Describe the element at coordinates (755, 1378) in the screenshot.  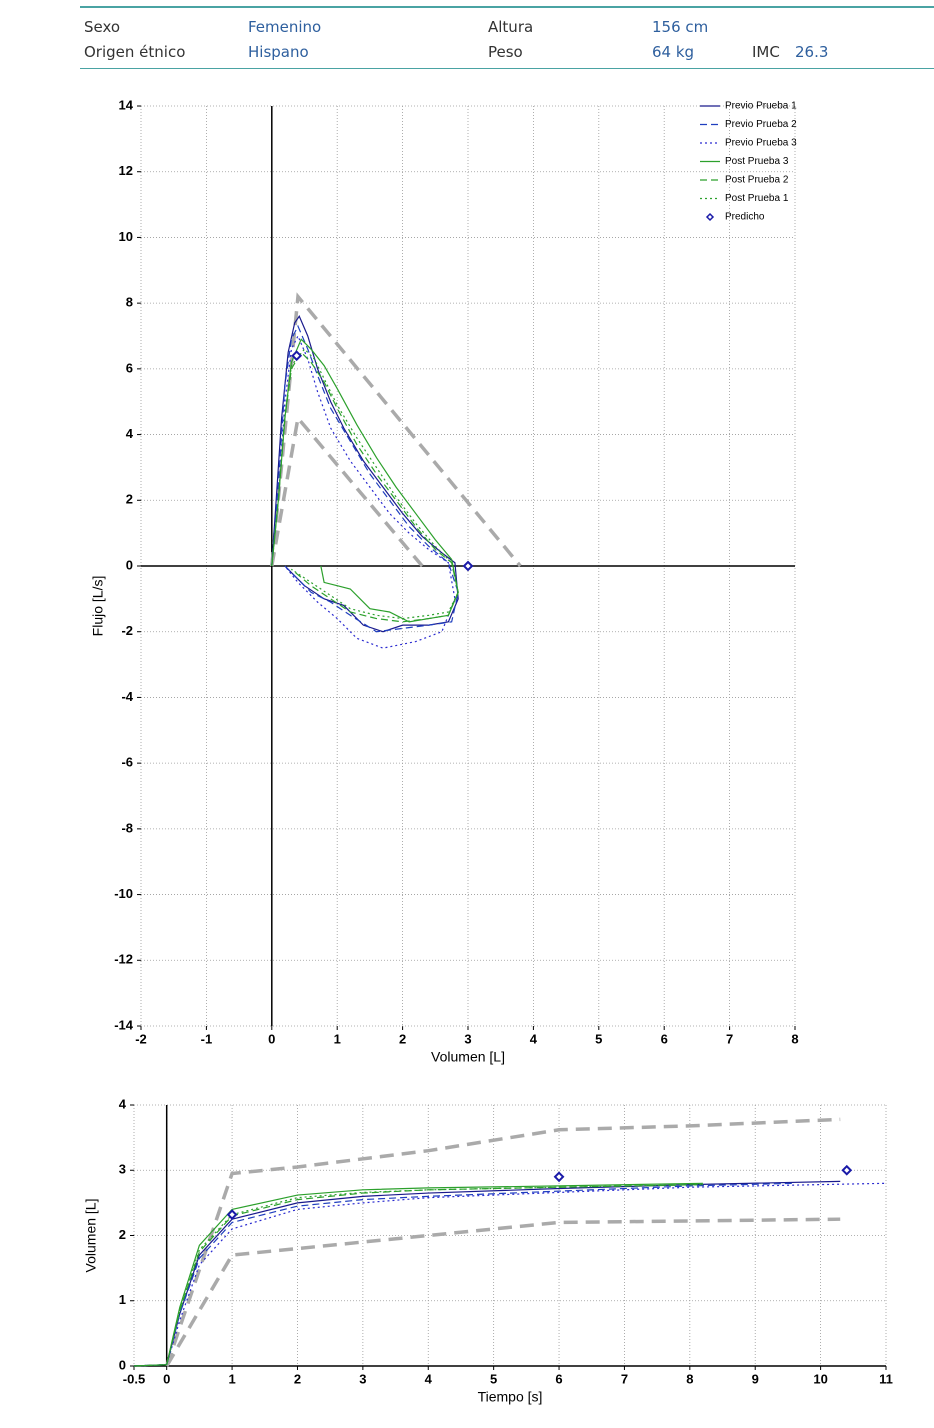
I see `x-tick-label: 9` at that location.